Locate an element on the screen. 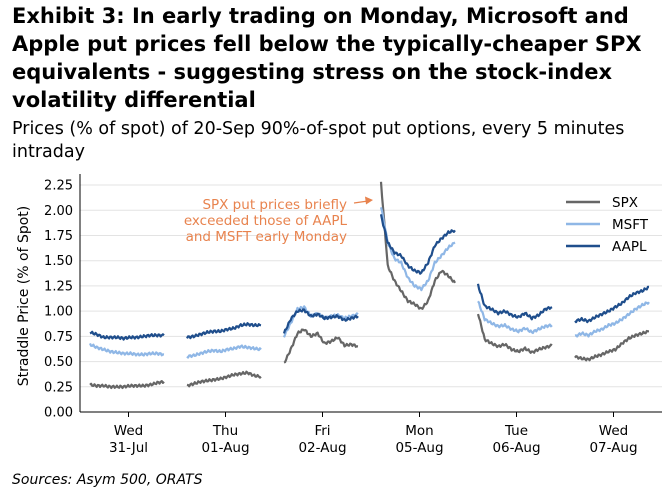 This screenshot has height=493, width=667. legend-label-spx: SPX is located at coordinates (625, 203).